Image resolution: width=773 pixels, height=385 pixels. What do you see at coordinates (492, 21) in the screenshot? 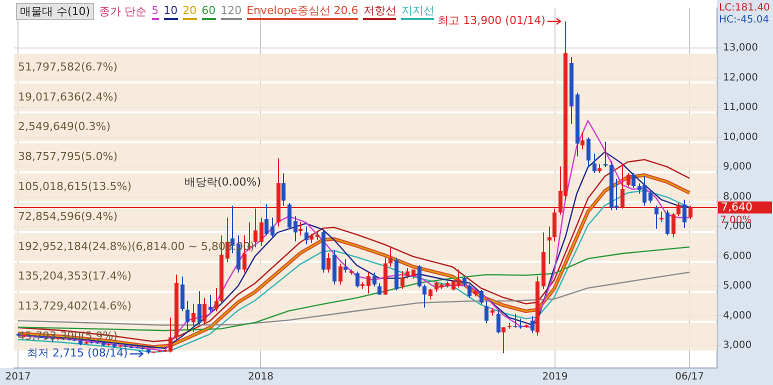
I see `annotation: 최고 13,900 (01/14)` at bounding box center [492, 21].